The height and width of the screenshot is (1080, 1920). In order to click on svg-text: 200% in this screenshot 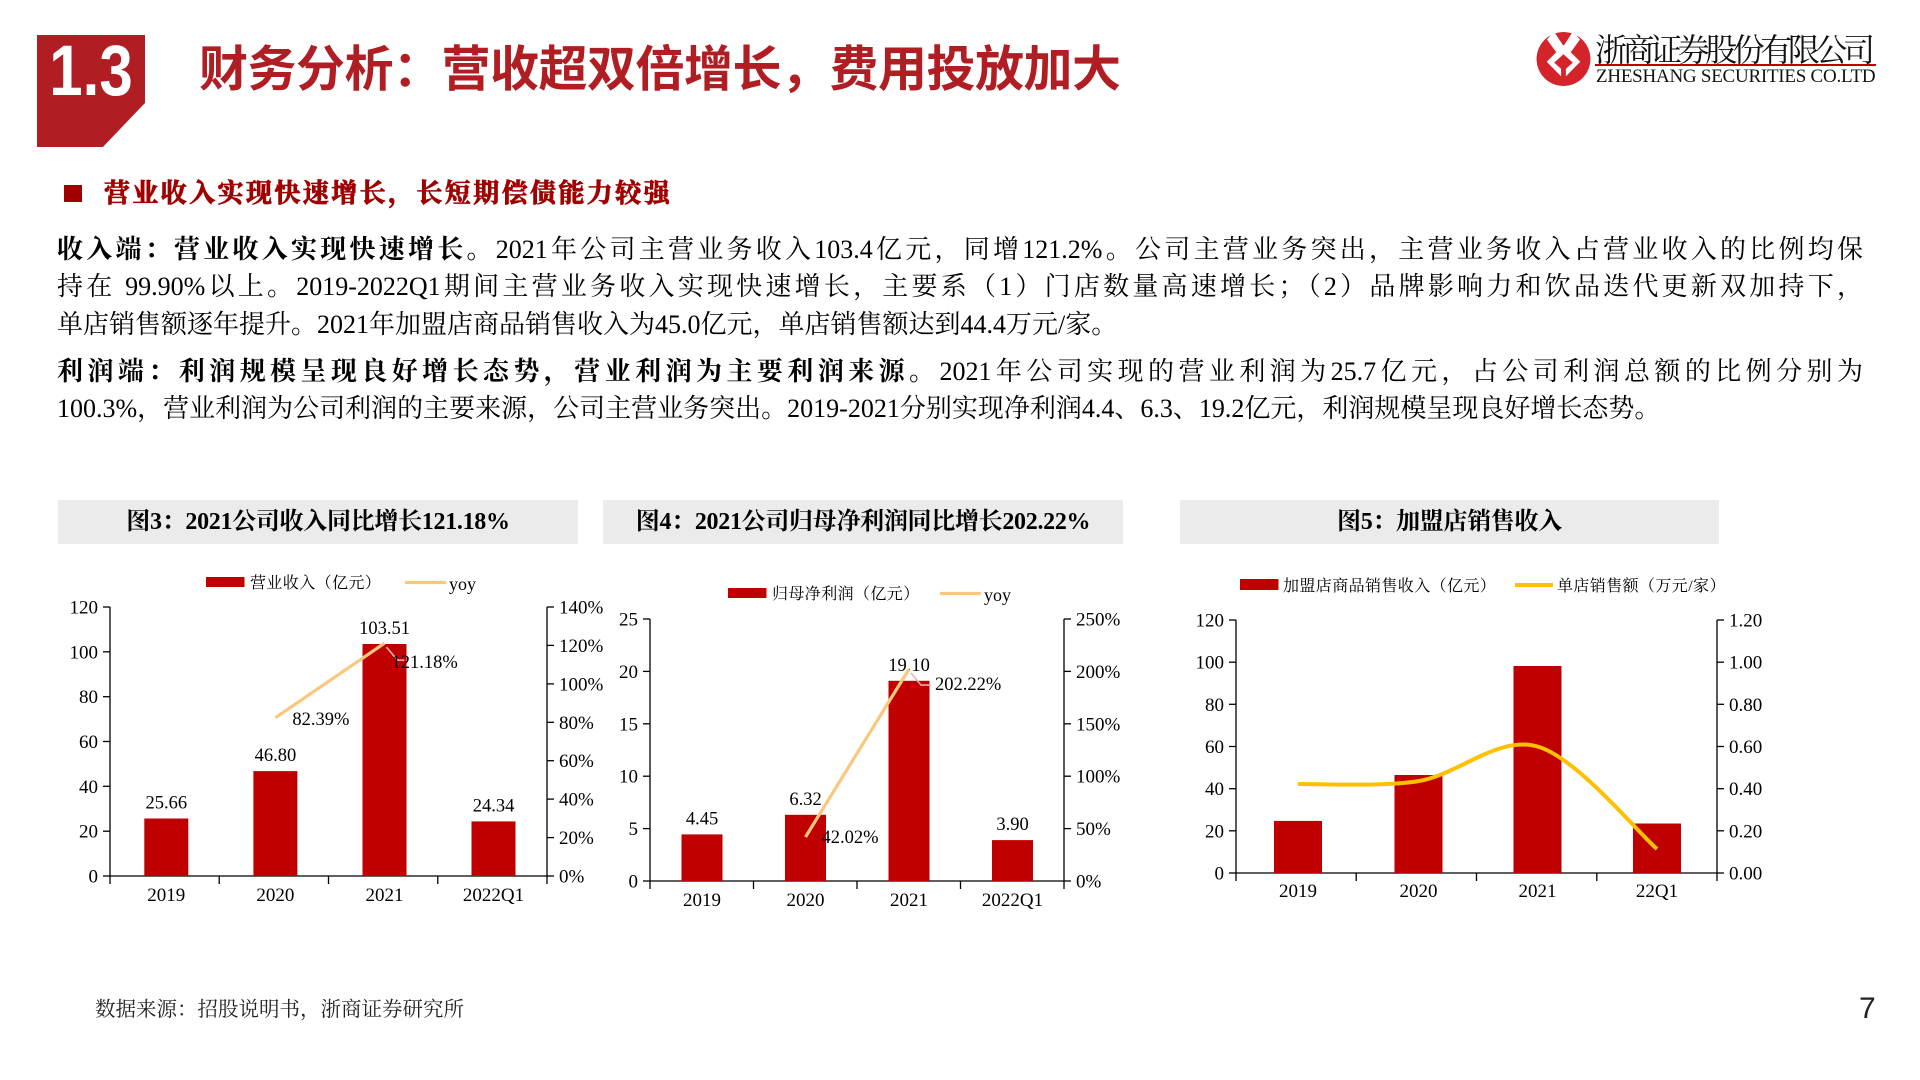, I will do `click(1098, 672)`.